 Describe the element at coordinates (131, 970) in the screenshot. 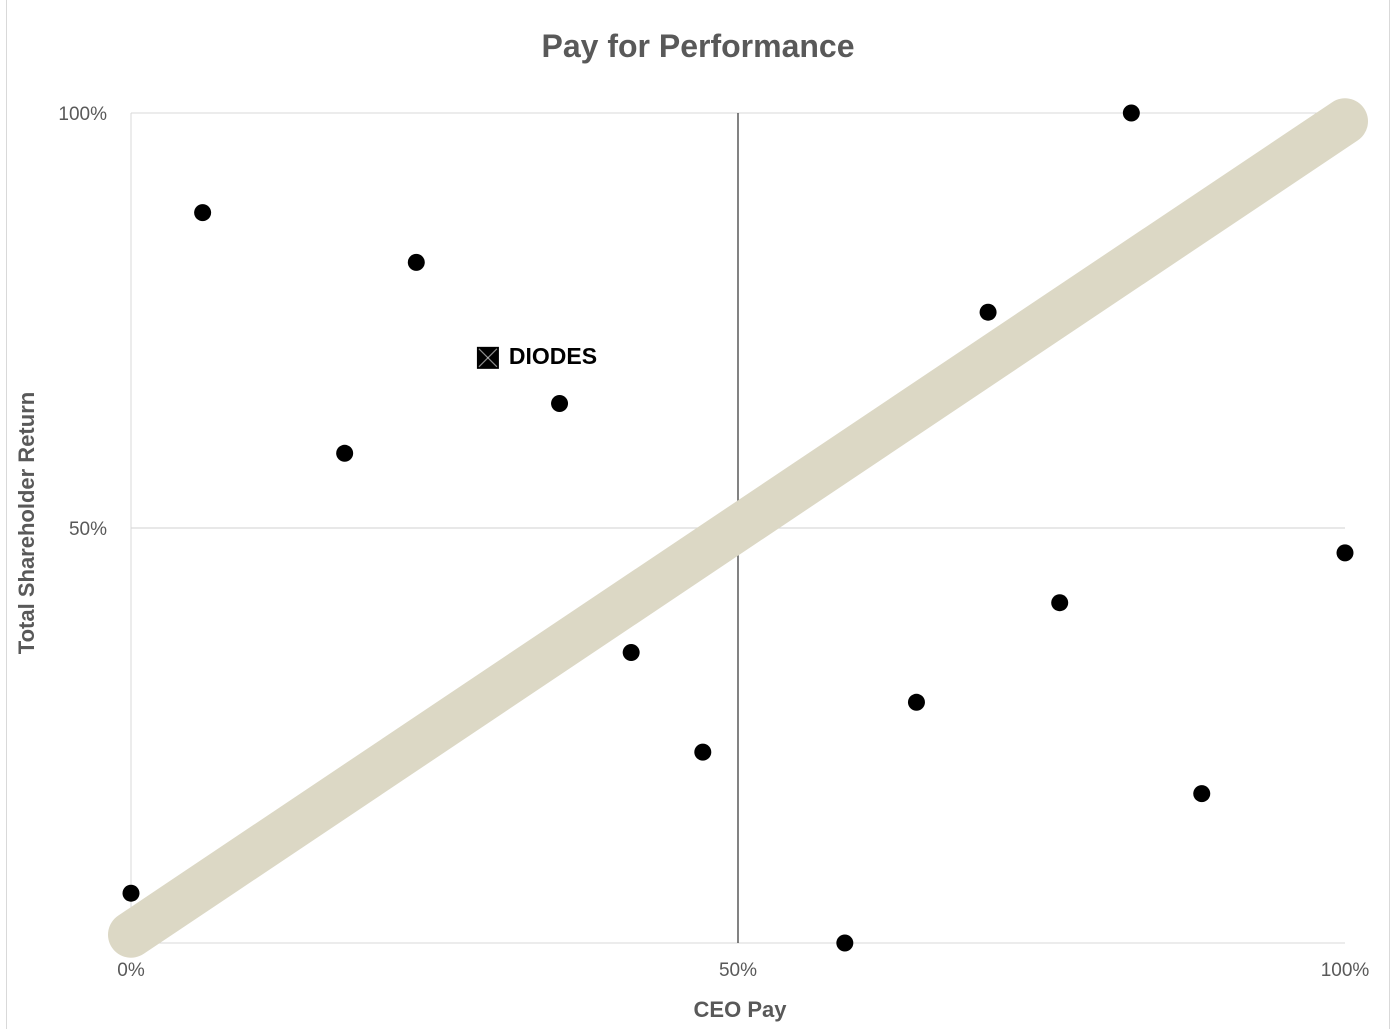

I see `x-tick-label: 0%` at that location.